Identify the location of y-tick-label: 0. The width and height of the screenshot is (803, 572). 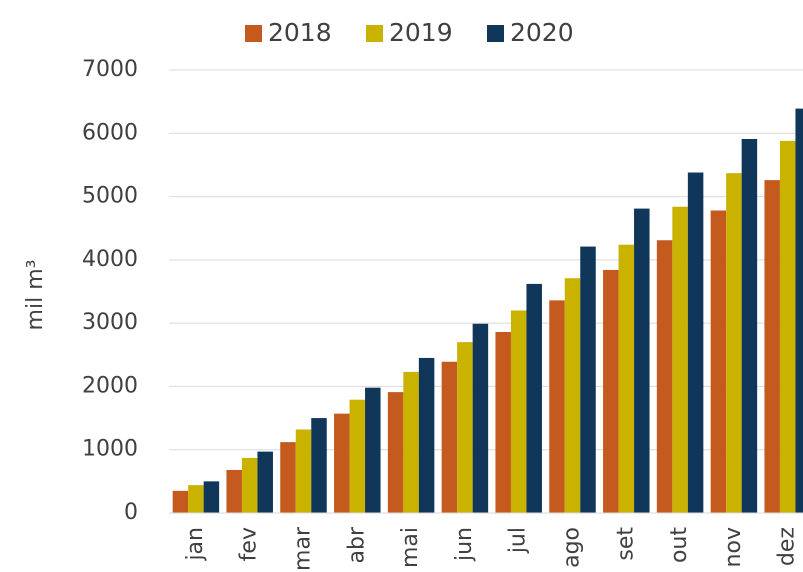
(131, 512).